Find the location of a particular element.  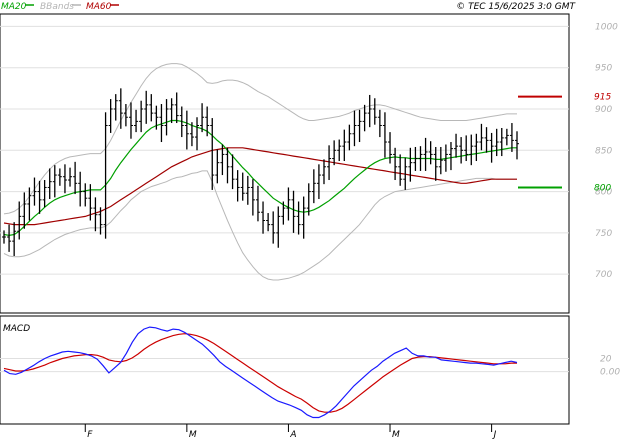

legend-ma60-label: MA60 is located at coordinates (99, 7).